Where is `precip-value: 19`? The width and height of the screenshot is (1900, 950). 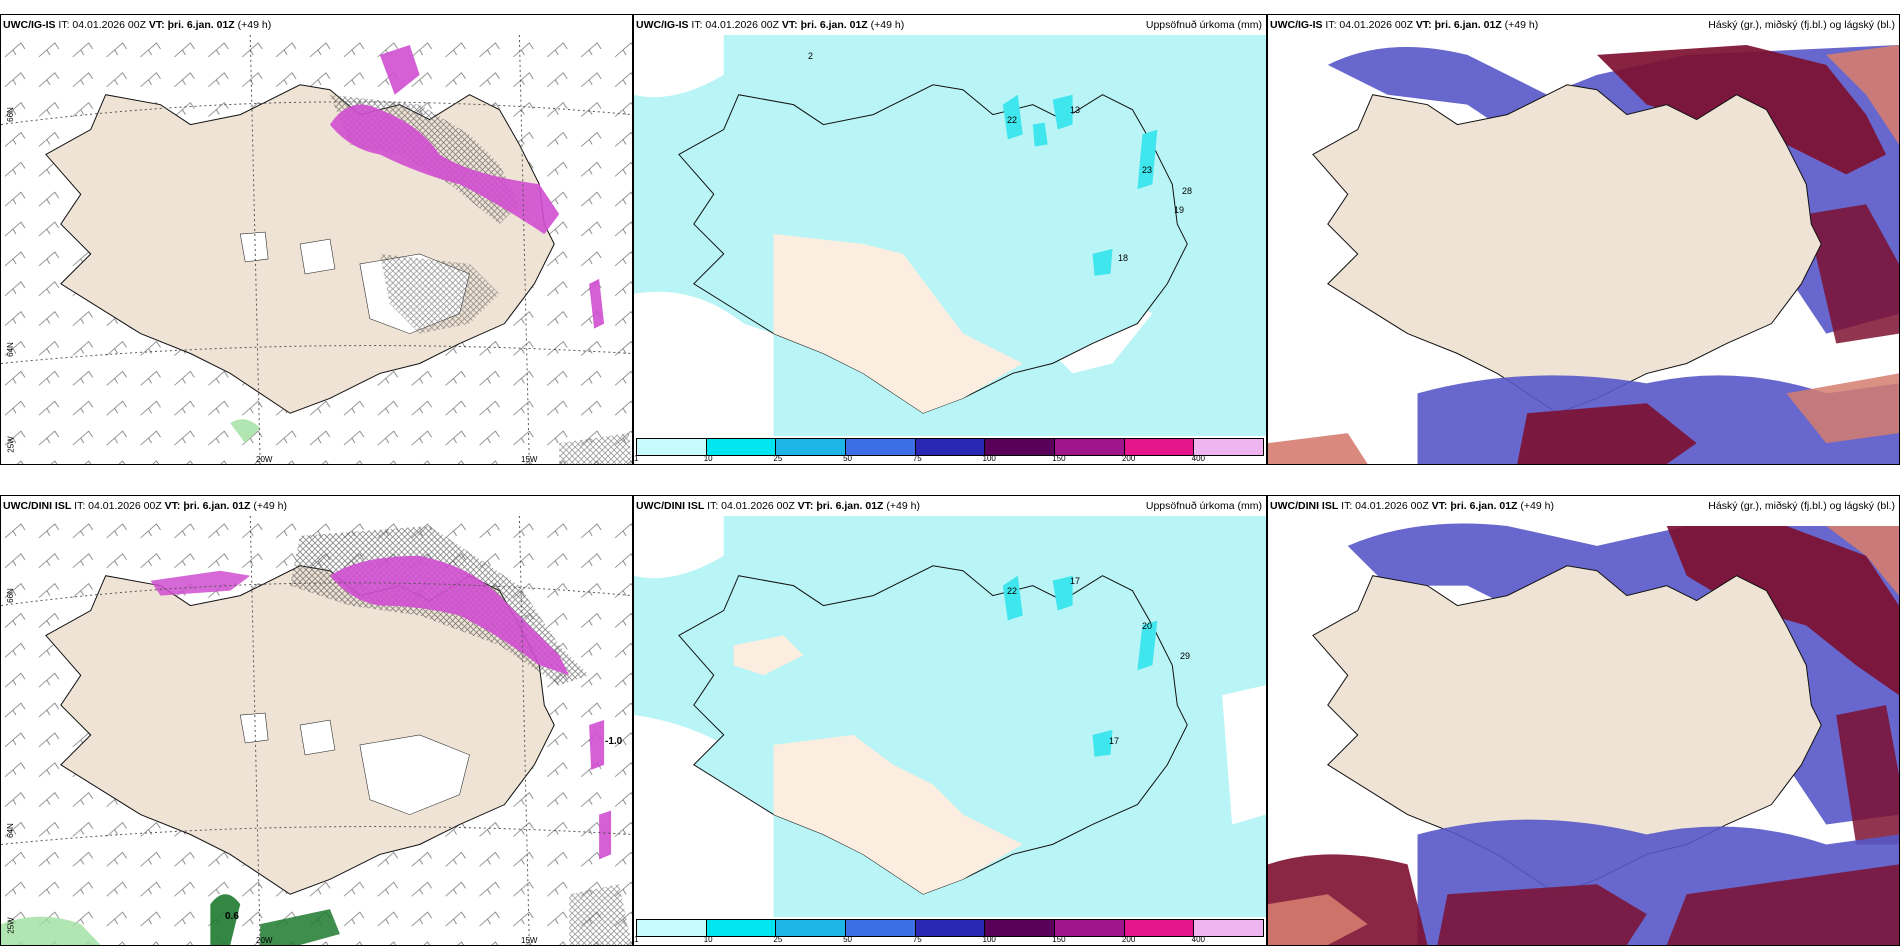
precip-value: 19 is located at coordinates (1179, 210).